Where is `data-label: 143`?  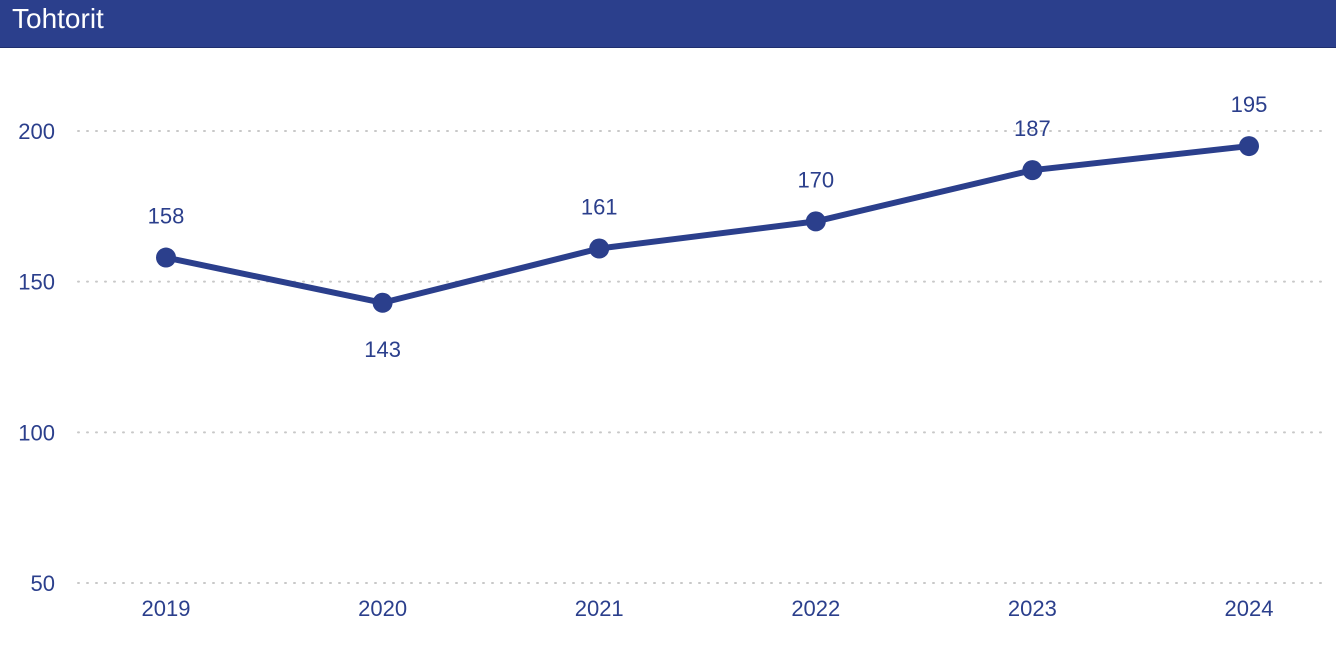 data-label: 143 is located at coordinates (382, 349).